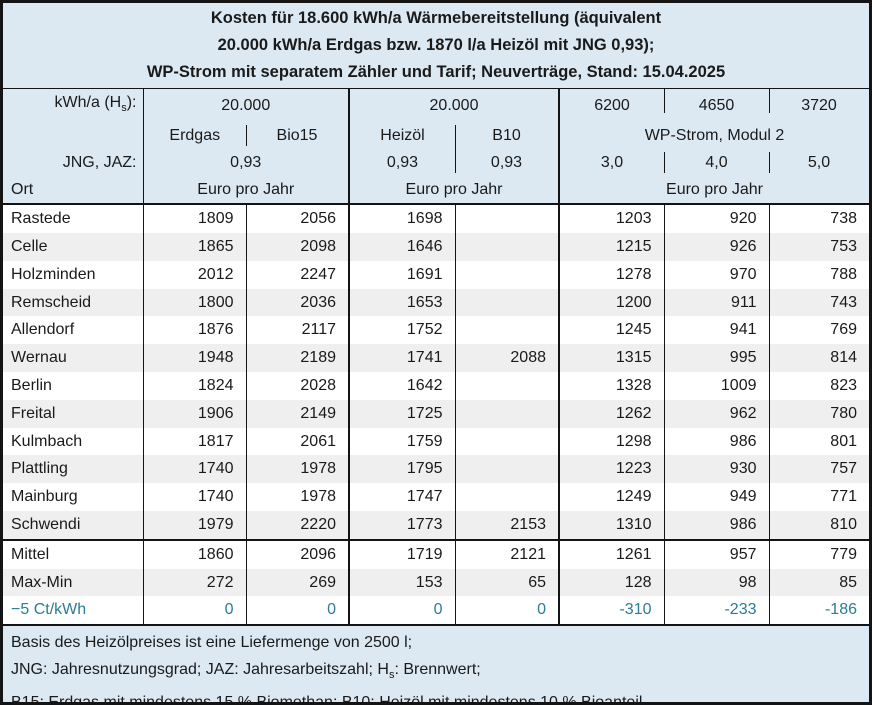 This screenshot has width=872, height=705. I want to click on footnote-line-2-suffix: : Brennwert;, so click(437, 670).